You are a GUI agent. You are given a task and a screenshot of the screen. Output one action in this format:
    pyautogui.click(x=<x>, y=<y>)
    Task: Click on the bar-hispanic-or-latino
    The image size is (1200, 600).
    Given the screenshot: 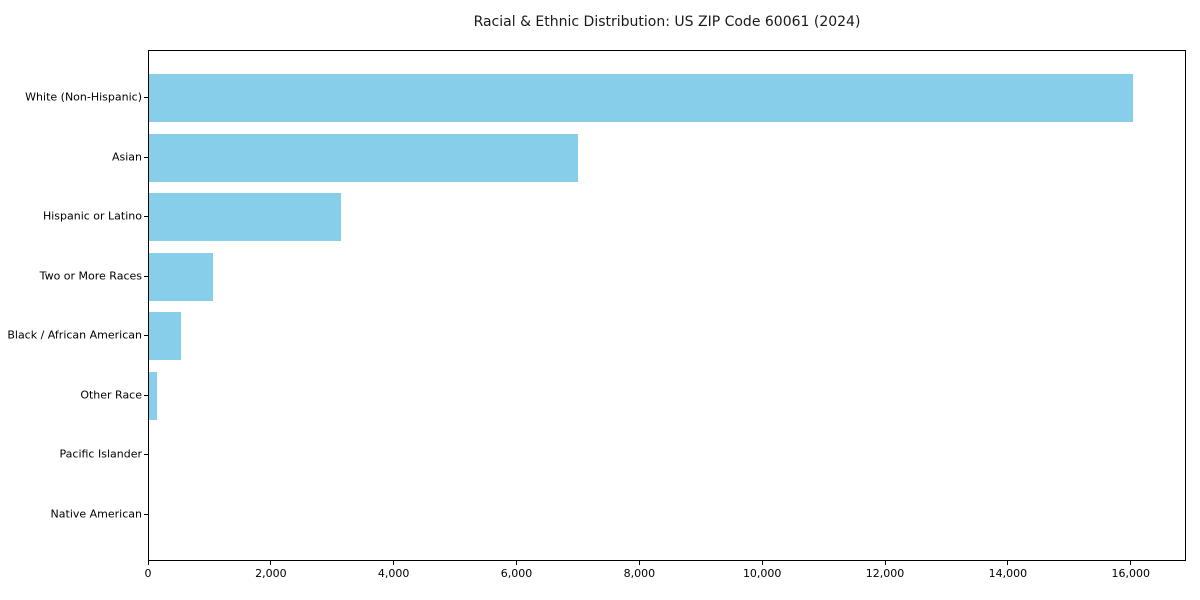 What is the action you would take?
    pyautogui.click(x=245, y=217)
    